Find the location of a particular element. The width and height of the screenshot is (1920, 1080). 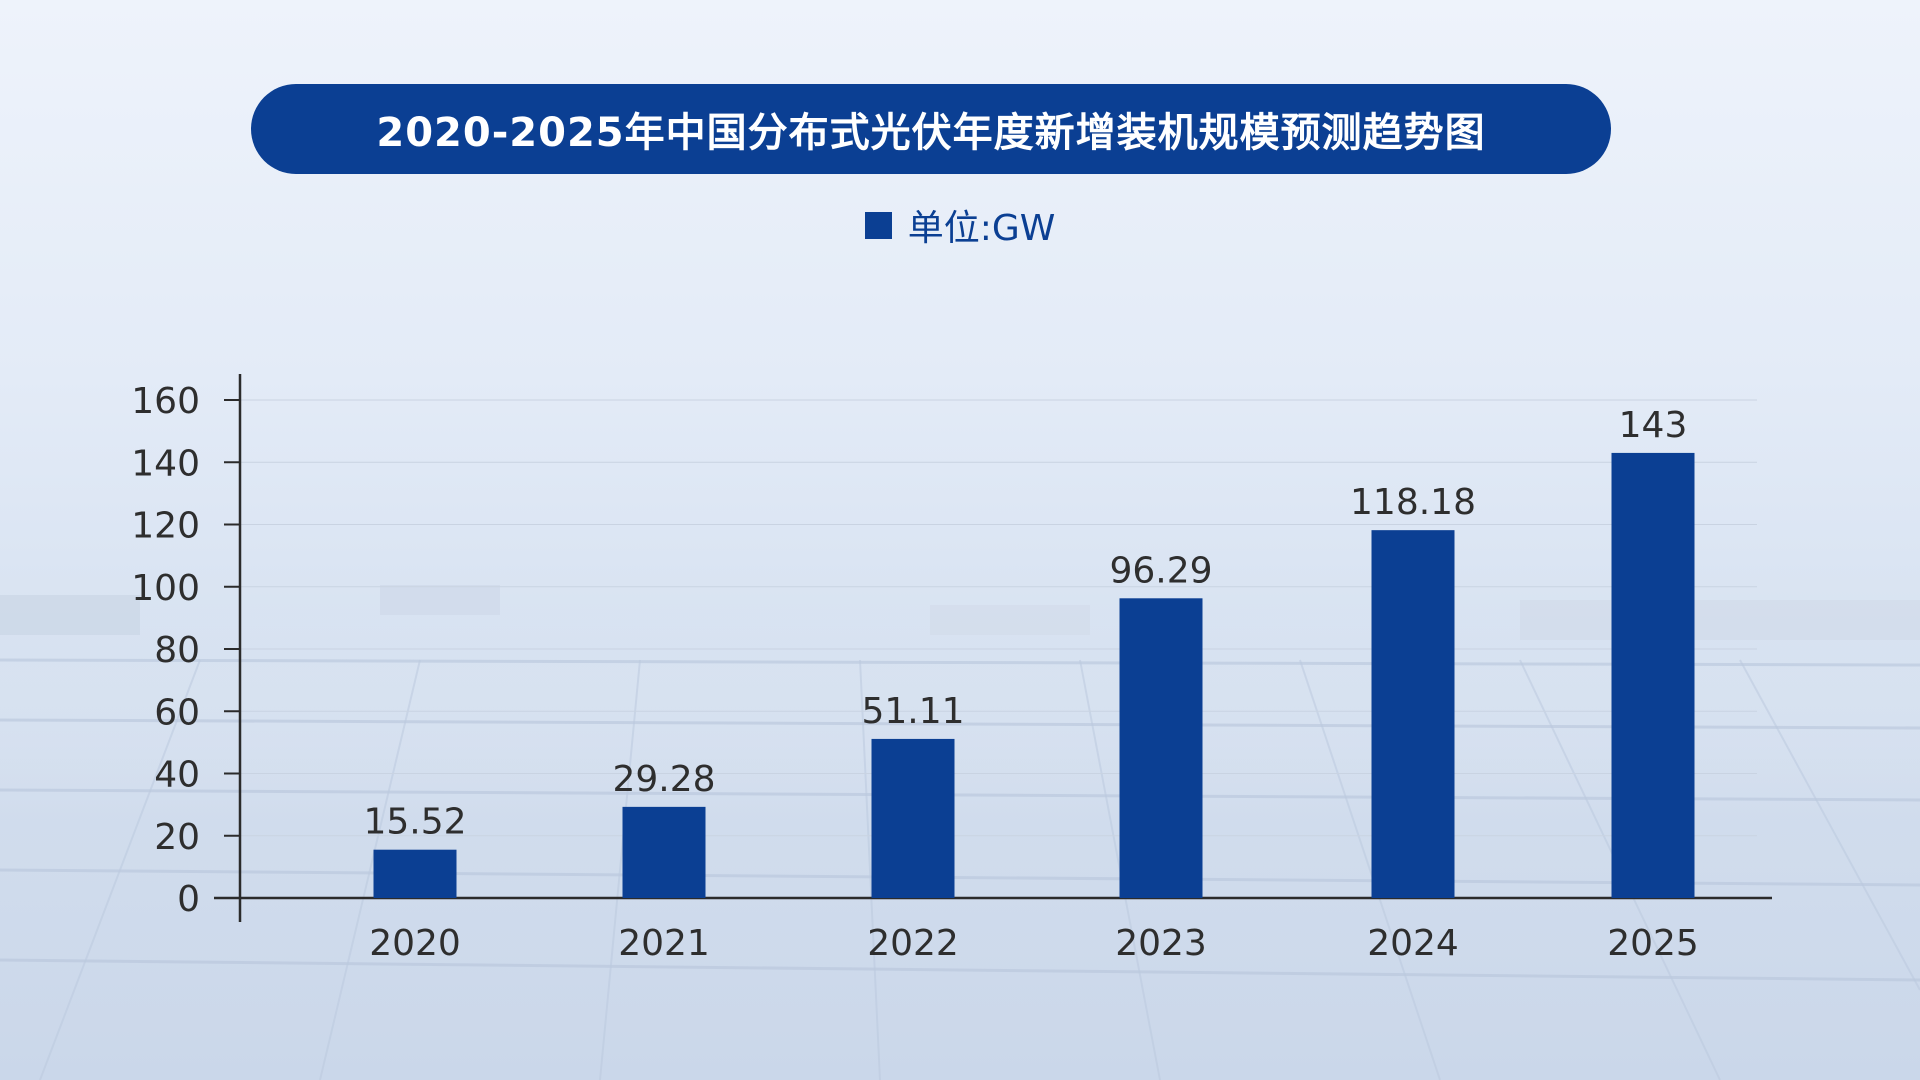

chart-title: 2020-2025年中国分布式光伏年度新增装机规模预测趋势图 is located at coordinates (931, 129).